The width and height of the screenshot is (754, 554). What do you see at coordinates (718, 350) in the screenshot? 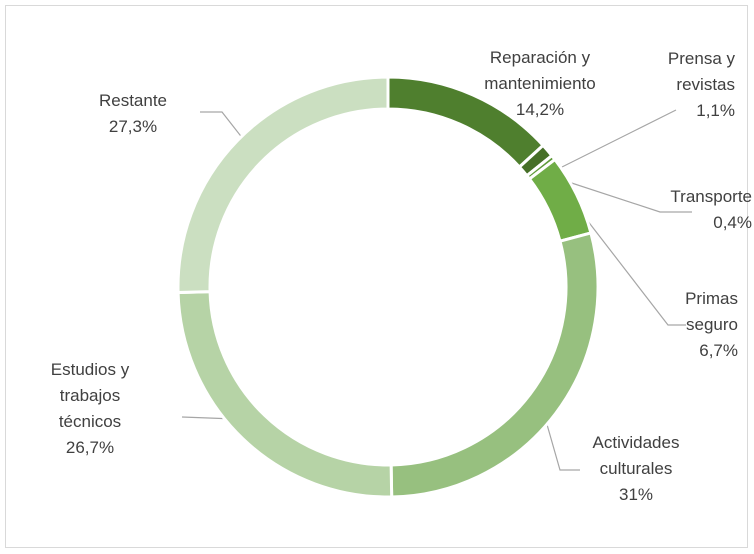
I see `value-label: 6,7%` at bounding box center [718, 350].